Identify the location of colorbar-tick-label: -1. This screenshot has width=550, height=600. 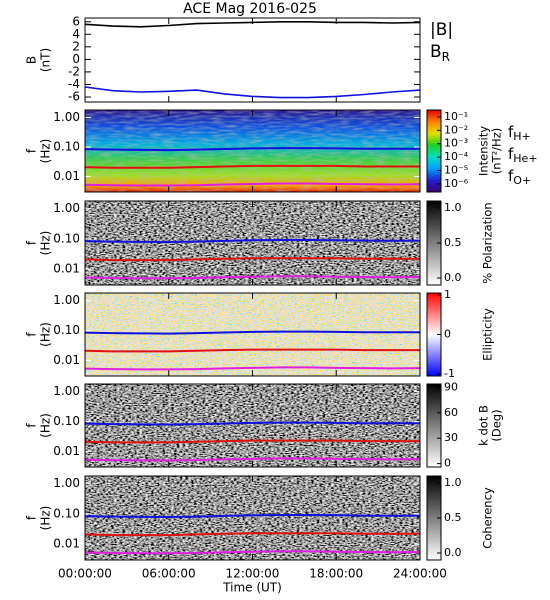
(449, 373).